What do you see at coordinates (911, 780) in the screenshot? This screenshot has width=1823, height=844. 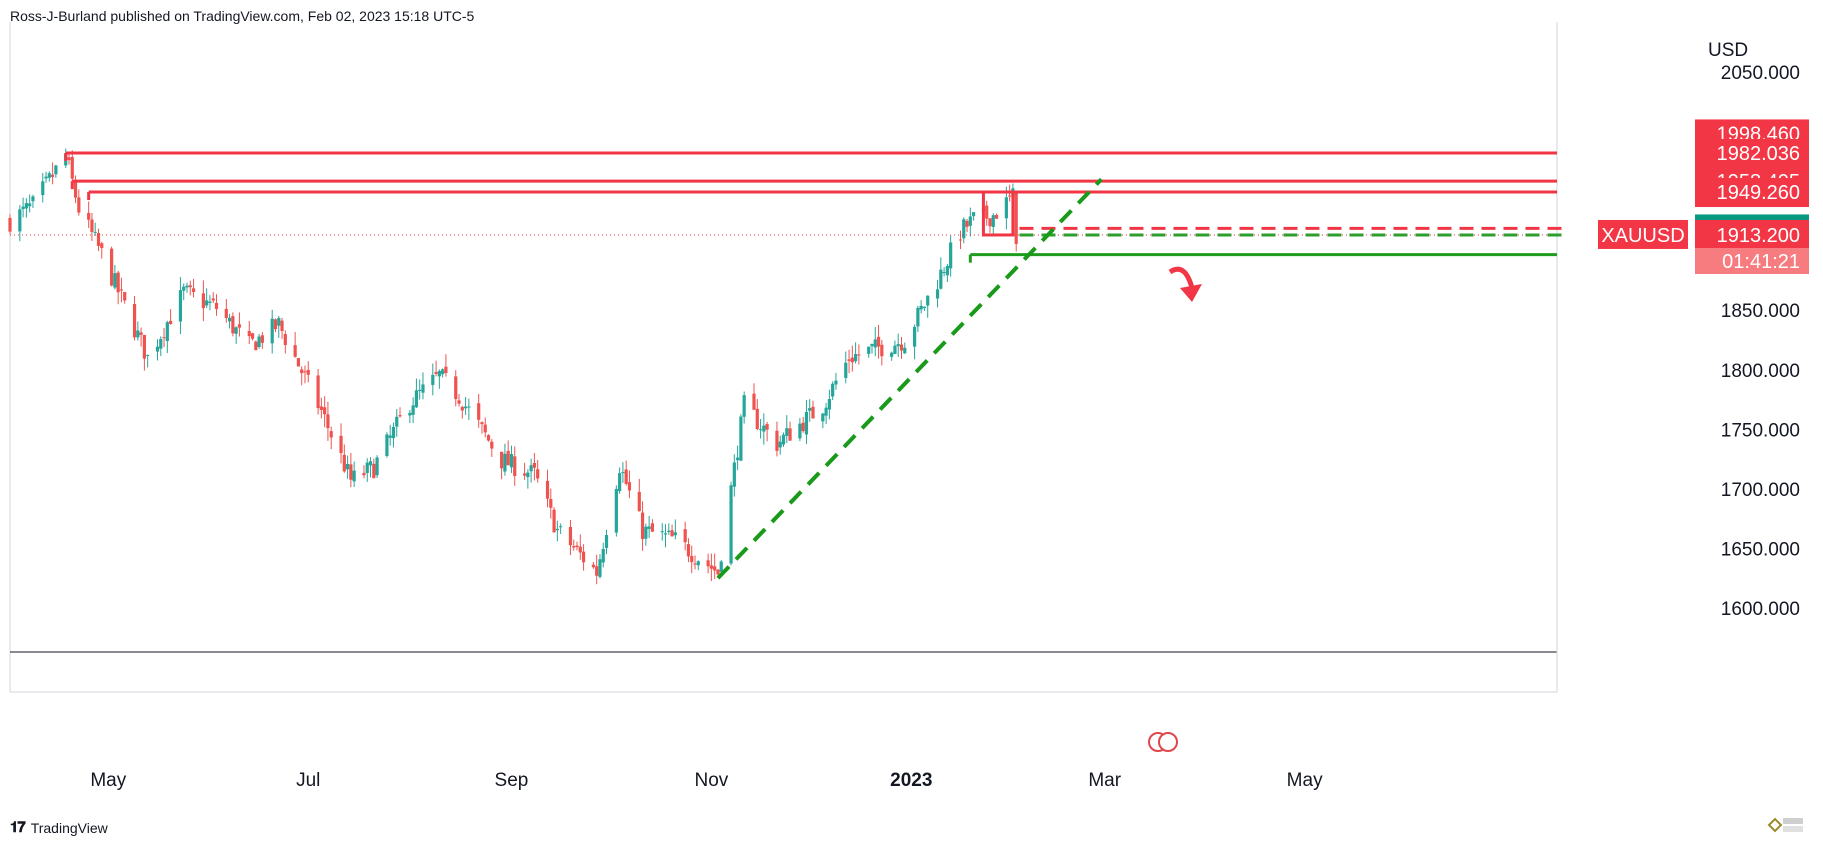 I see `x-tick-label: 2023` at bounding box center [911, 780].